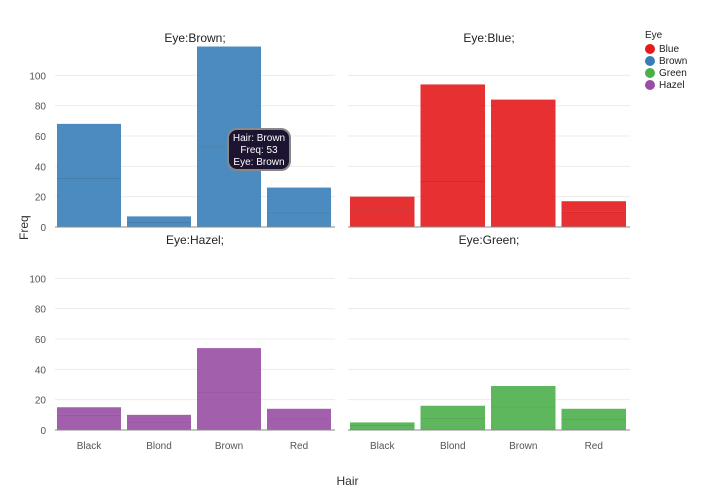 The image size is (711, 500). Describe the element at coordinates (259, 138) in the screenshot. I see `tooltip-hair: Hair: Brown` at that location.